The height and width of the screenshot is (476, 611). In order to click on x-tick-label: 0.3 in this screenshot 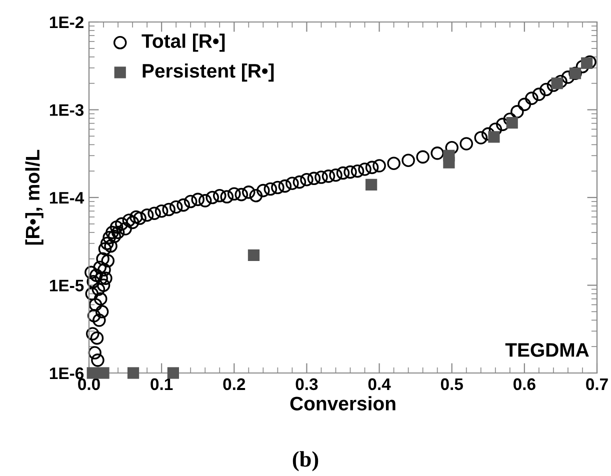, I will do `click(307, 384)`.